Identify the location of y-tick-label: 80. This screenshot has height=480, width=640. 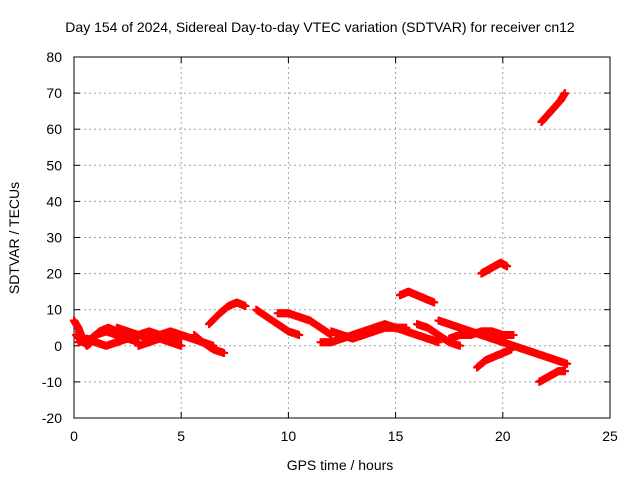
(54, 57).